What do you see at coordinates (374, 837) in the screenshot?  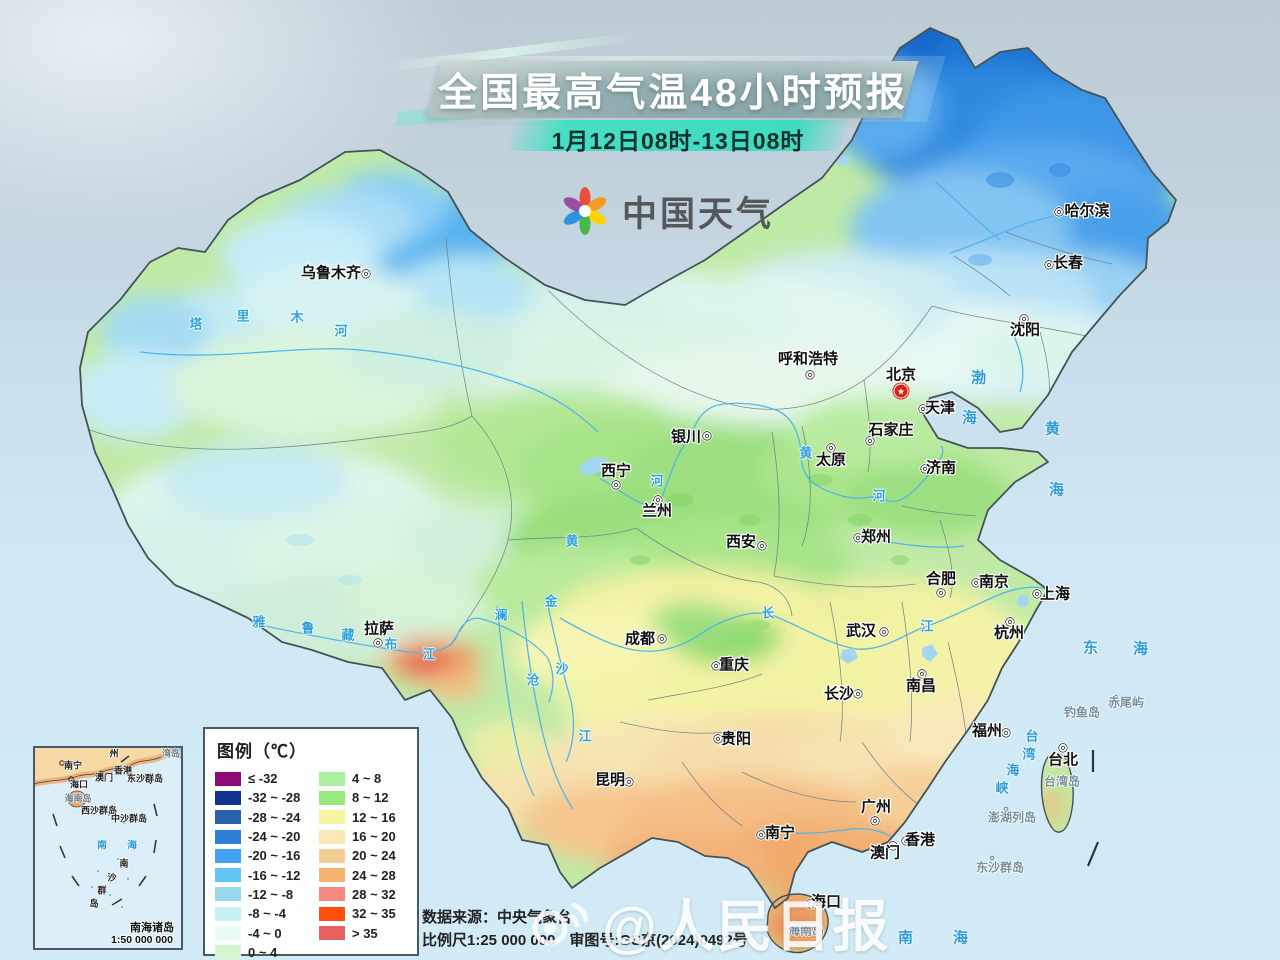 I see `legend-range-label: 16 ~ 20` at bounding box center [374, 837].